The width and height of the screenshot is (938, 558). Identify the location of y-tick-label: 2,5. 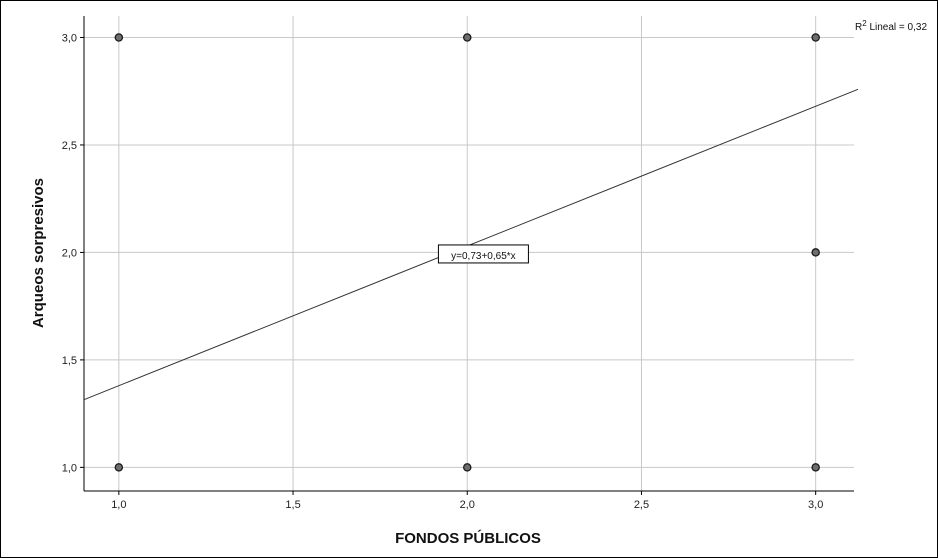
(69, 146).